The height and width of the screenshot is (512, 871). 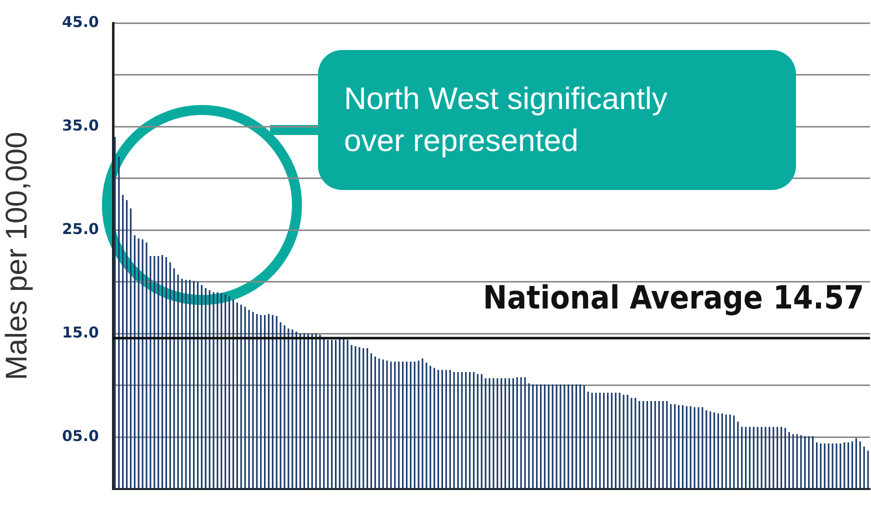 I want to click on y-axis-title: Males per 100,000, so click(x=17, y=256).